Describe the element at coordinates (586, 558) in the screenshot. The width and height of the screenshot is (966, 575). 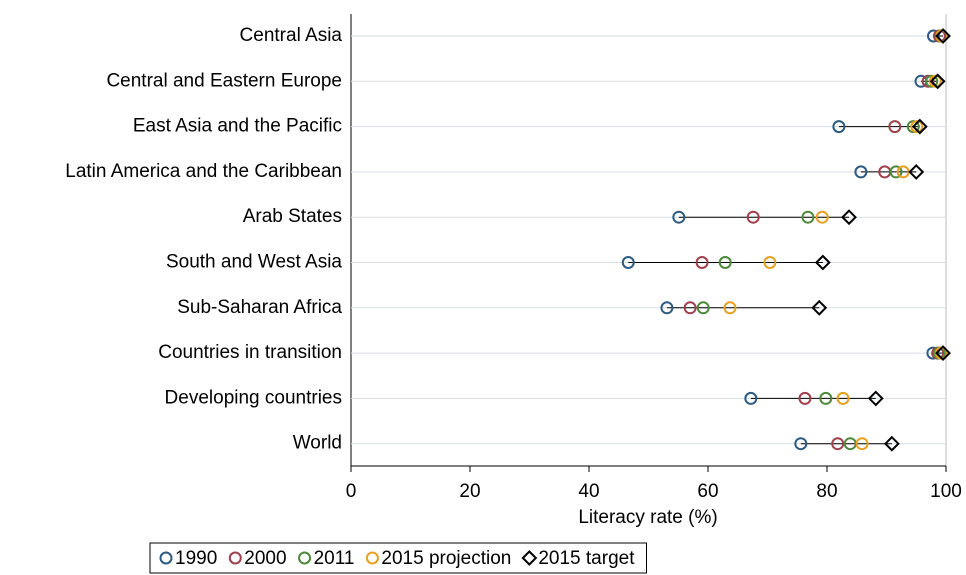
I see `legend-label: 2015 target` at that location.